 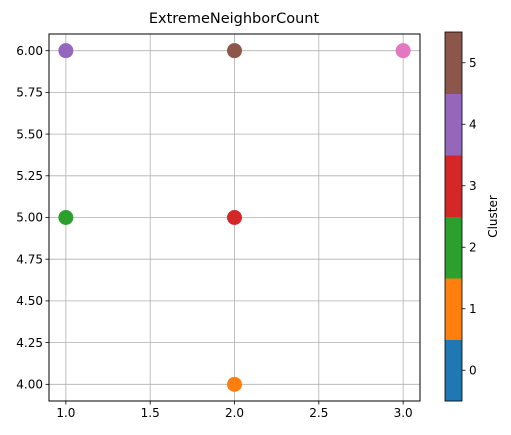 What do you see at coordinates (493, 216) in the screenshot?
I see `colorbar-label: Cluster` at bounding box center [493, 216].